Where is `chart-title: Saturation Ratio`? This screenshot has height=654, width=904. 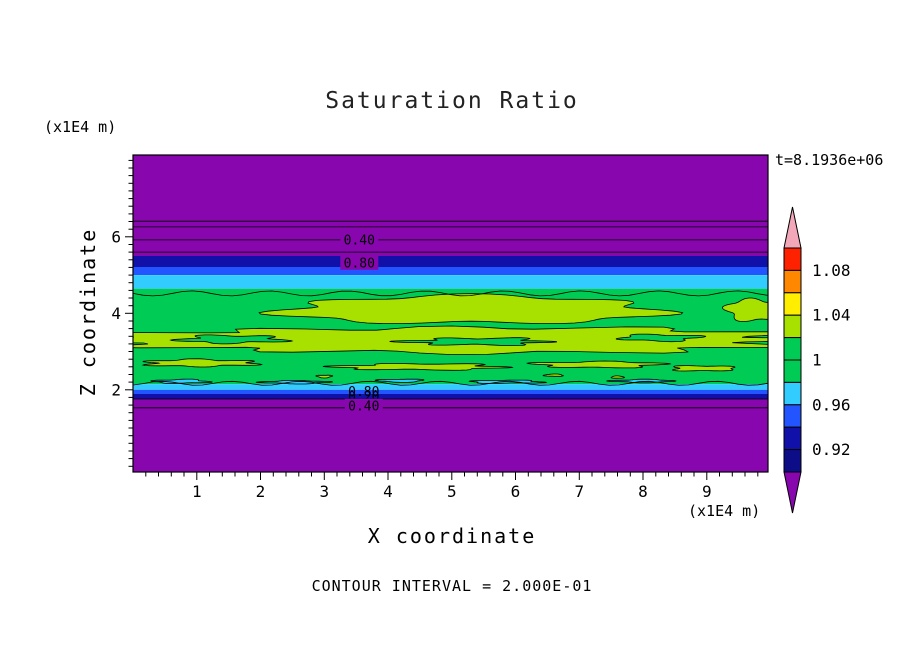
chart-title: Saturation Ratio is located at coordinates (452, 101).